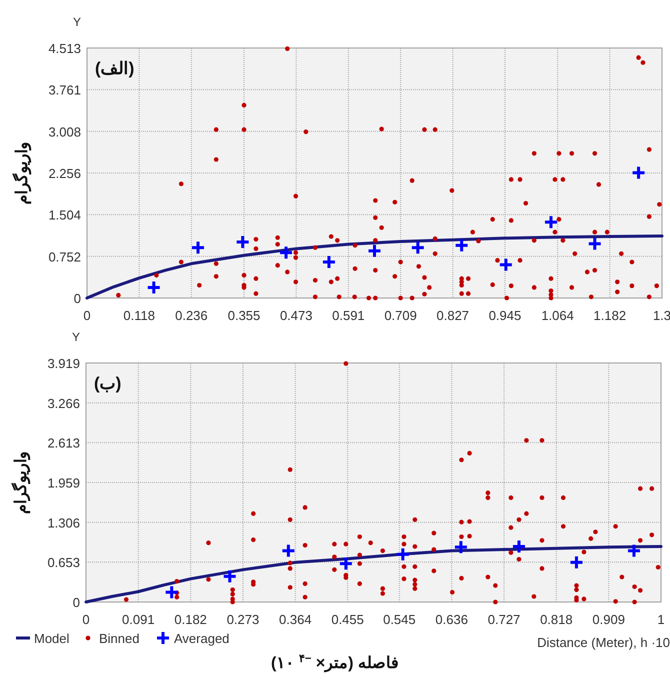 This screenshot has width=670, height=683. I want to click on y-tick-label: 0.752, so click(64, 256).